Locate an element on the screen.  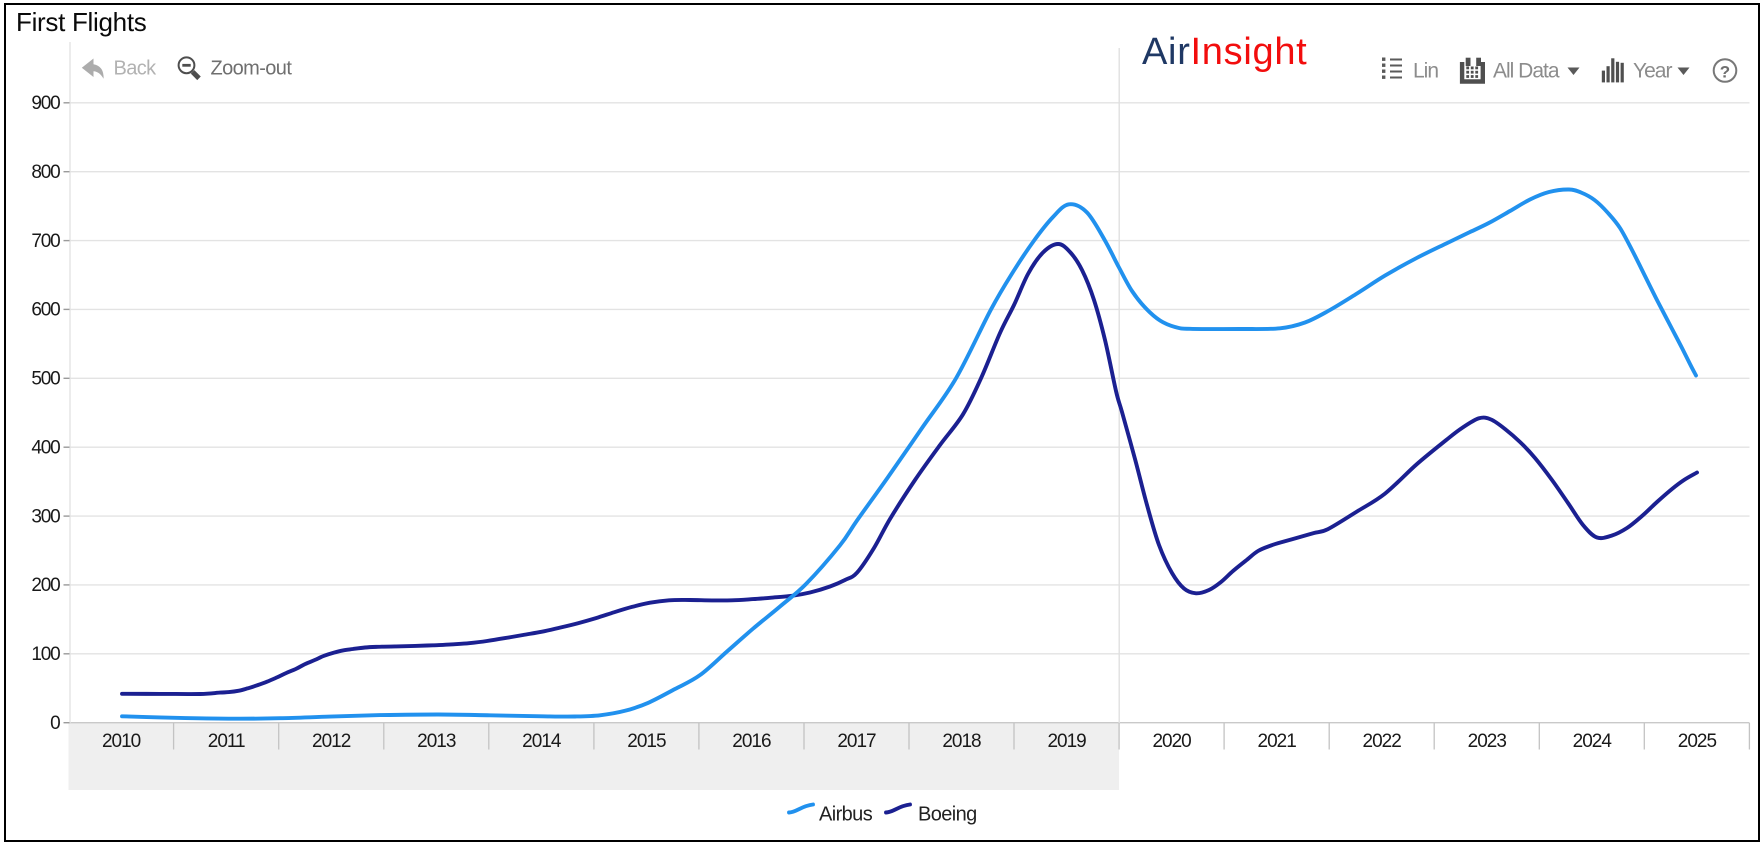
svg-text: 2012 is located at coordinates (331, 741).